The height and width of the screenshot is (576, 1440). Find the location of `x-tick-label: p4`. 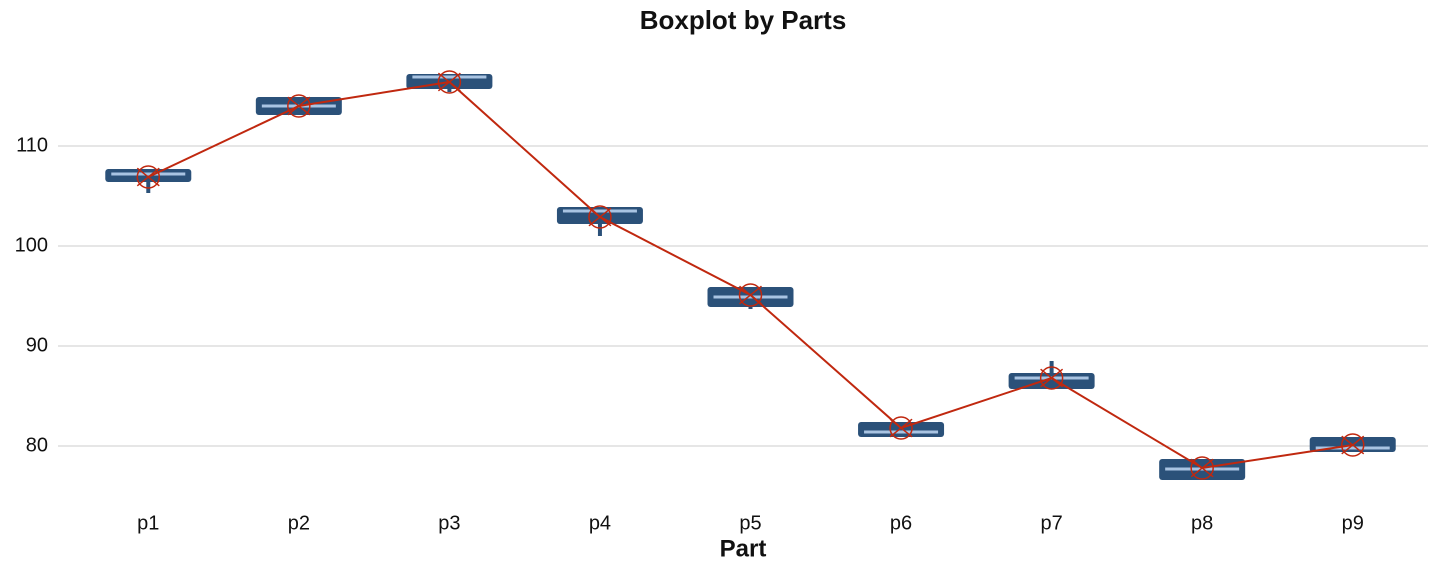

x-tick-label: p4 is located at coordinates (600, 523).